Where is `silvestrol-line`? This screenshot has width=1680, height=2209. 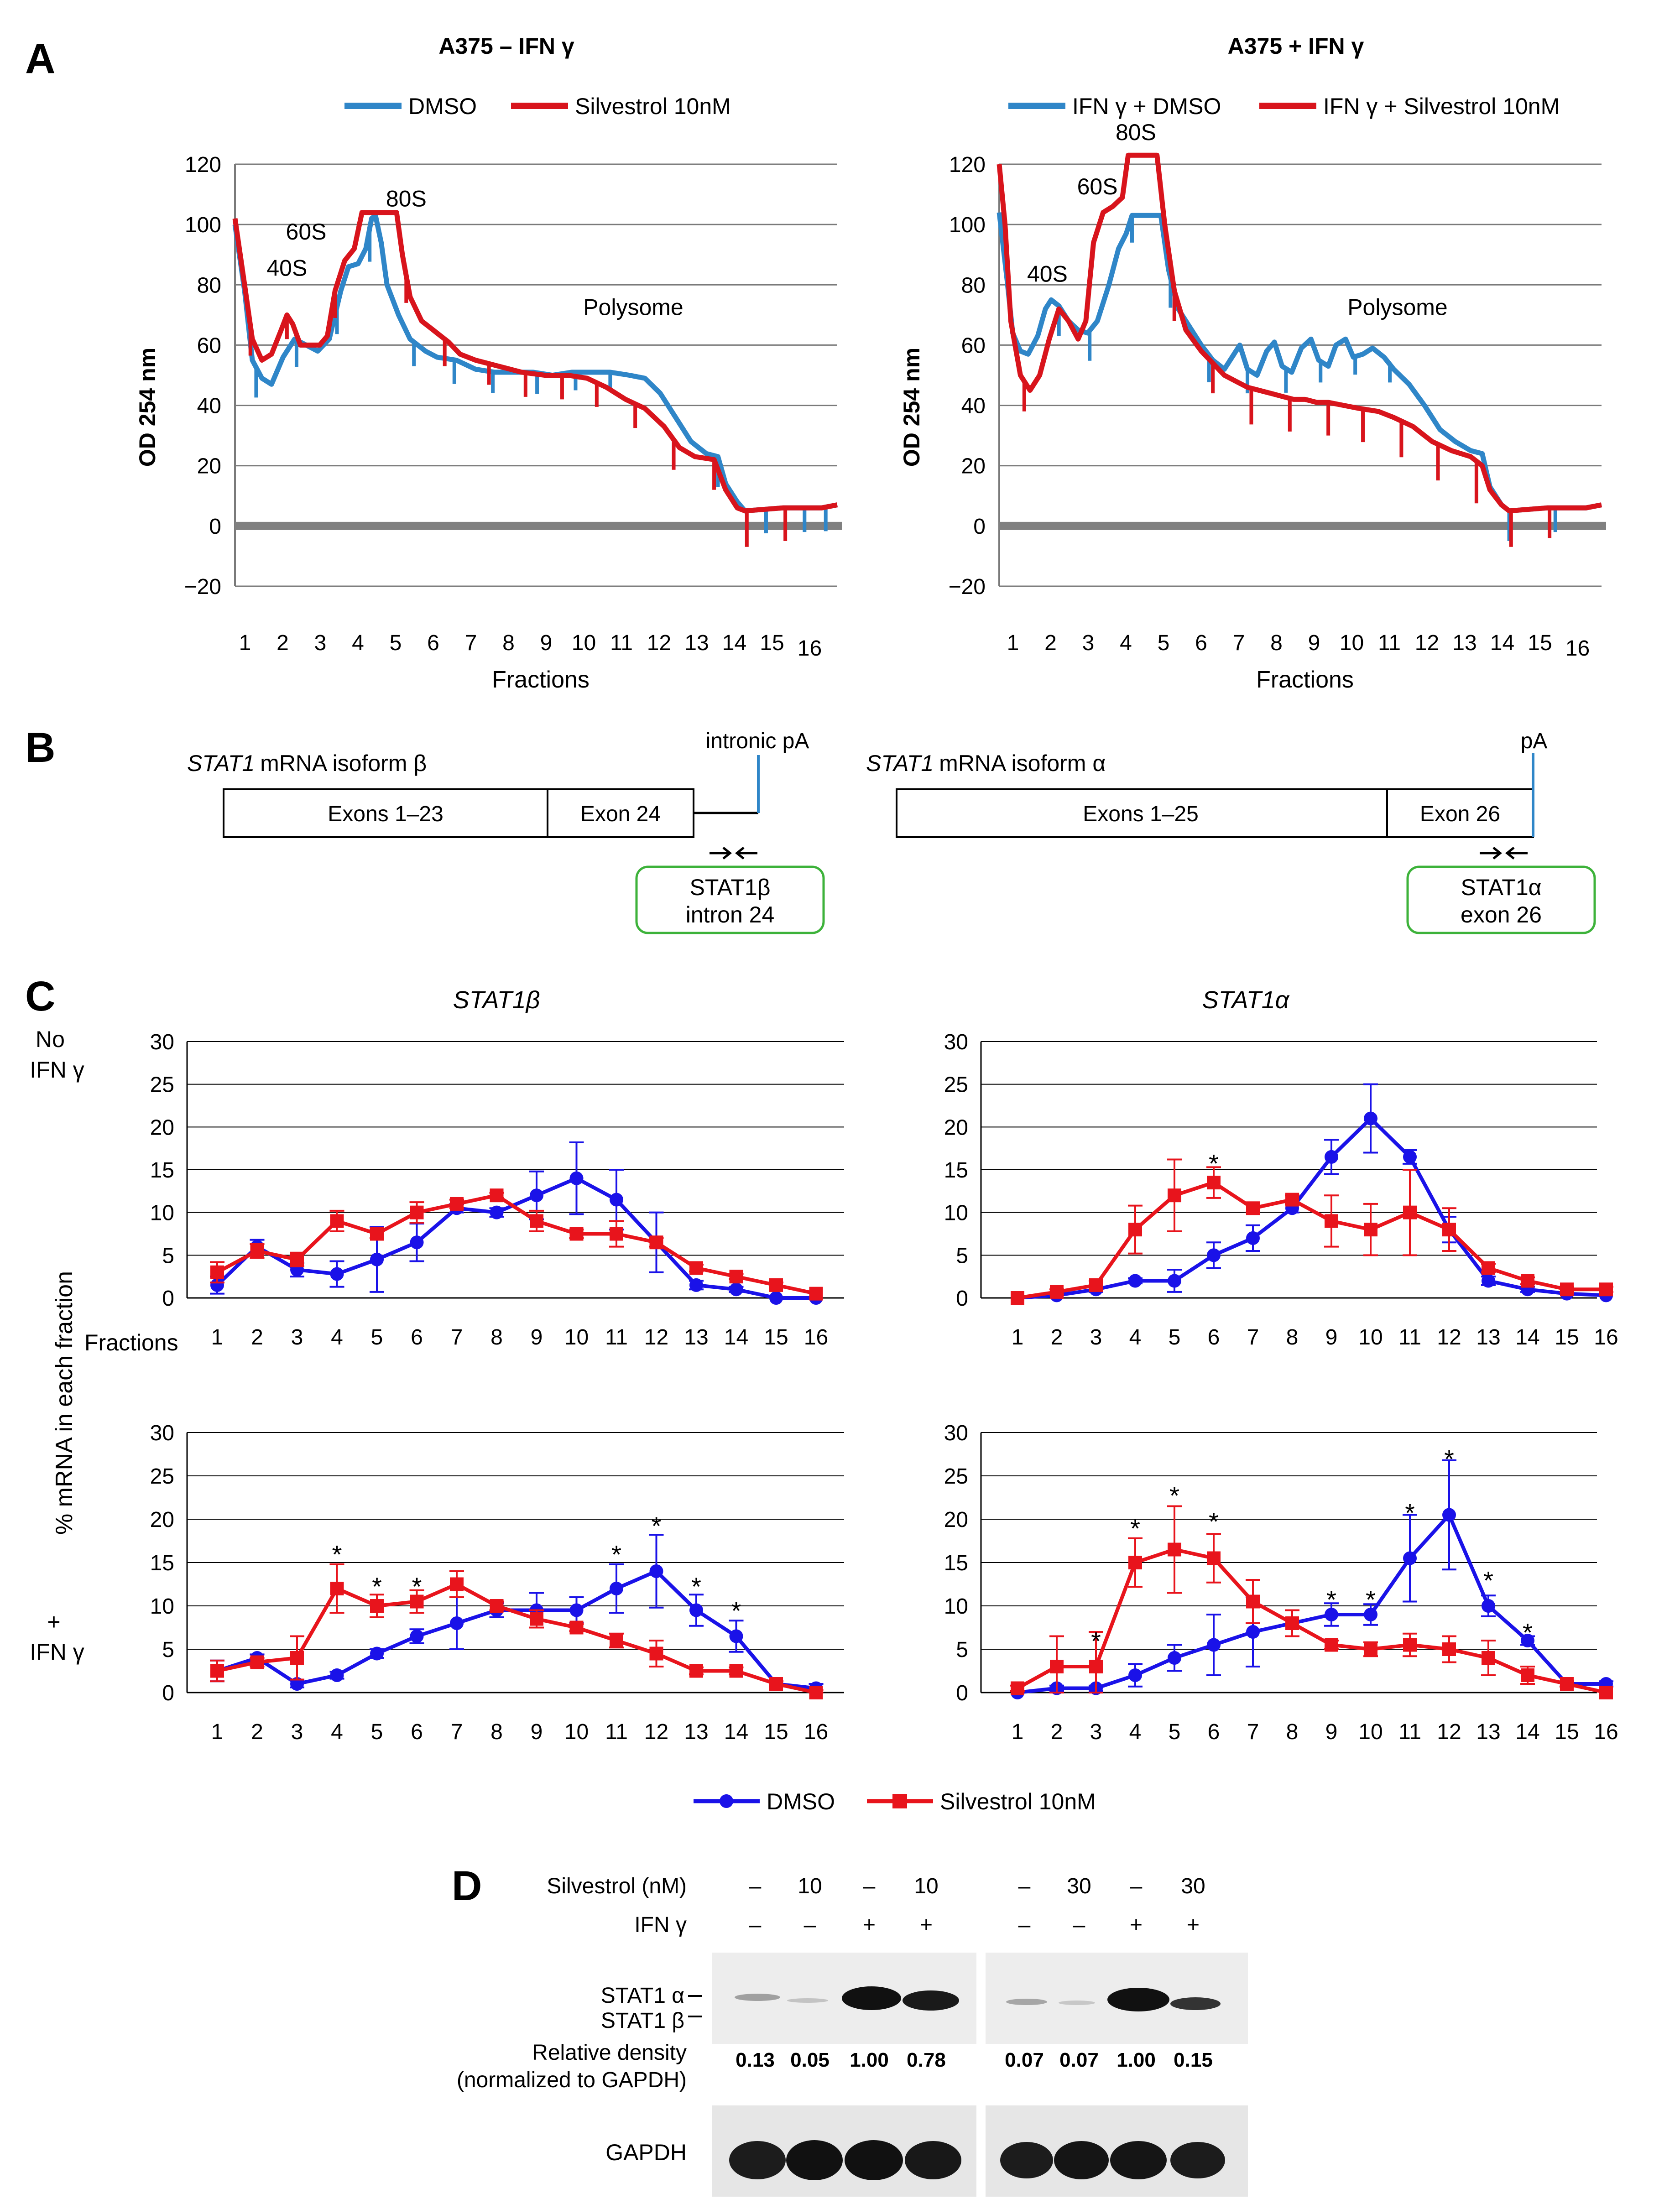 silvestrol-line is located at coordinates (516, 1244).